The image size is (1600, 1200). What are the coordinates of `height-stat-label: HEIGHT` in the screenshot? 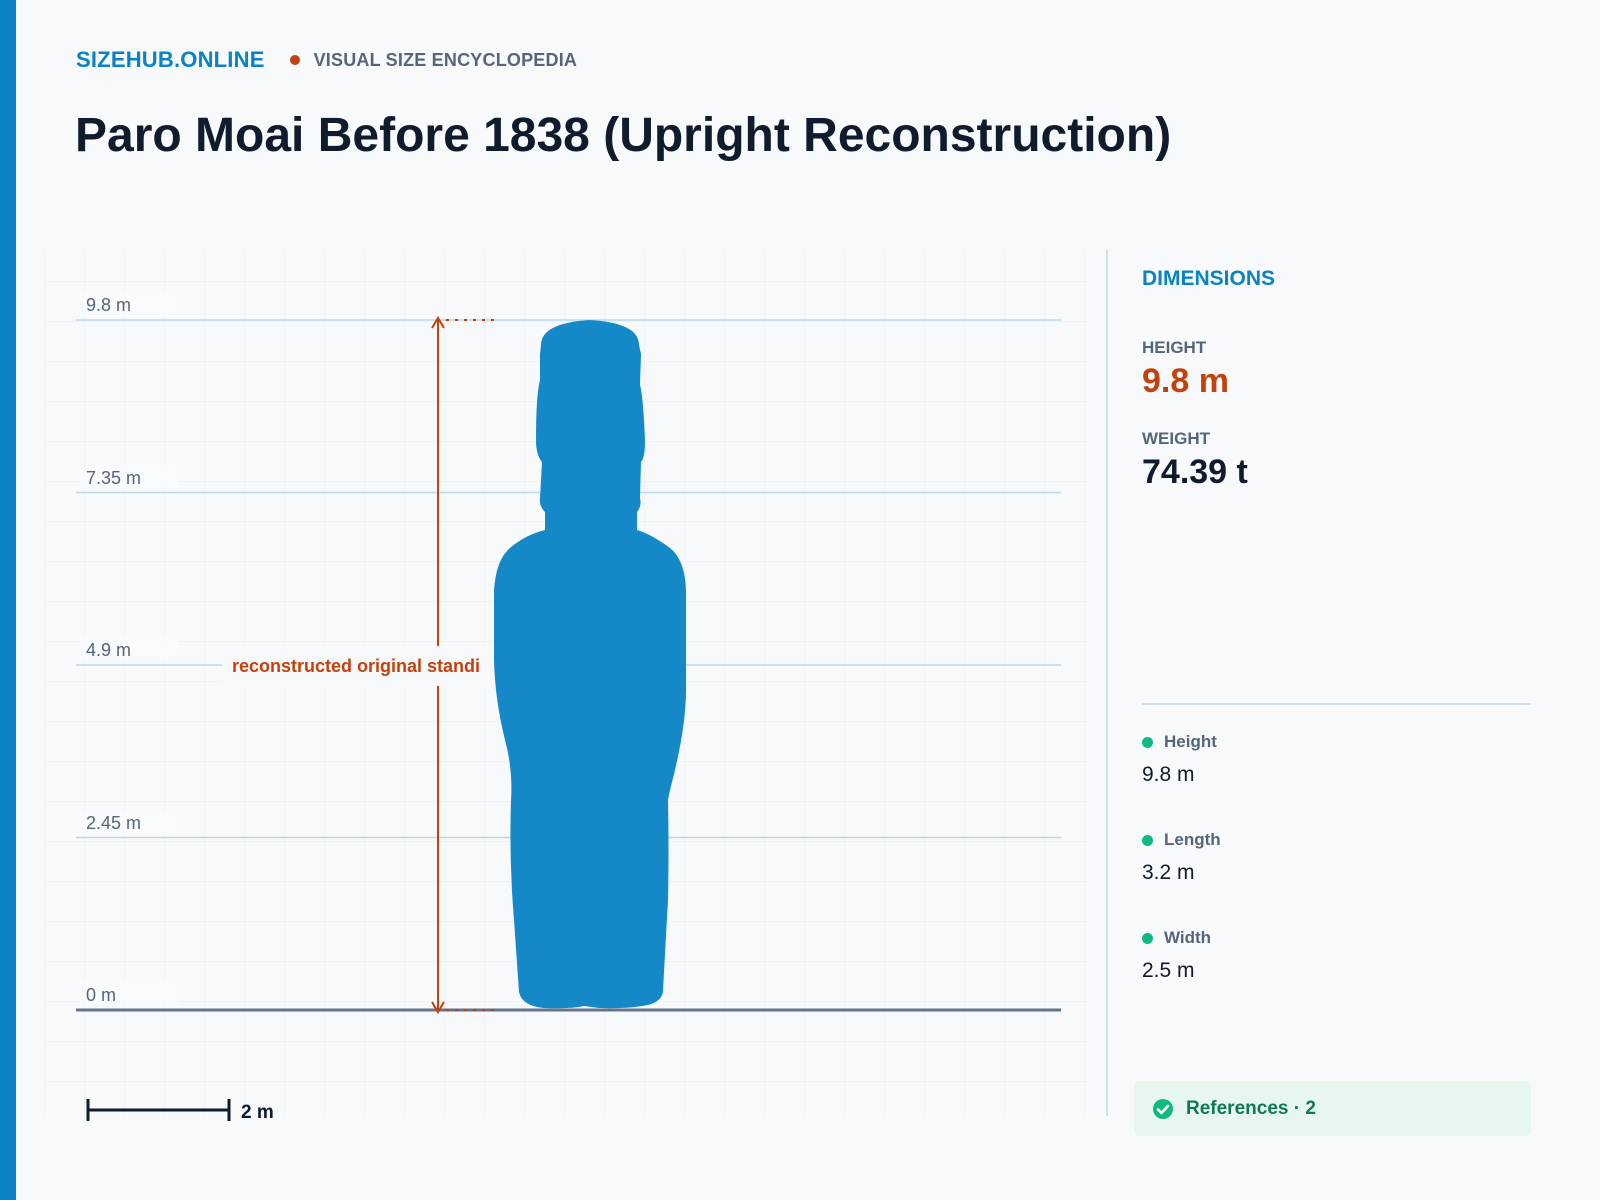 It's located at (1174, 347).